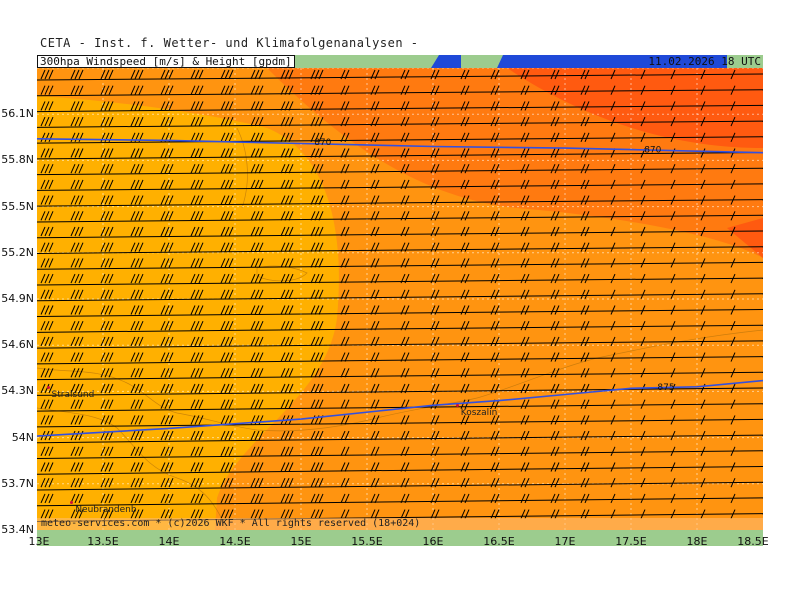  What do you see at coordinates (631, 541) in the screenshot?
I see `longitude-label: 17.5E` at bounding box center [631, 541].